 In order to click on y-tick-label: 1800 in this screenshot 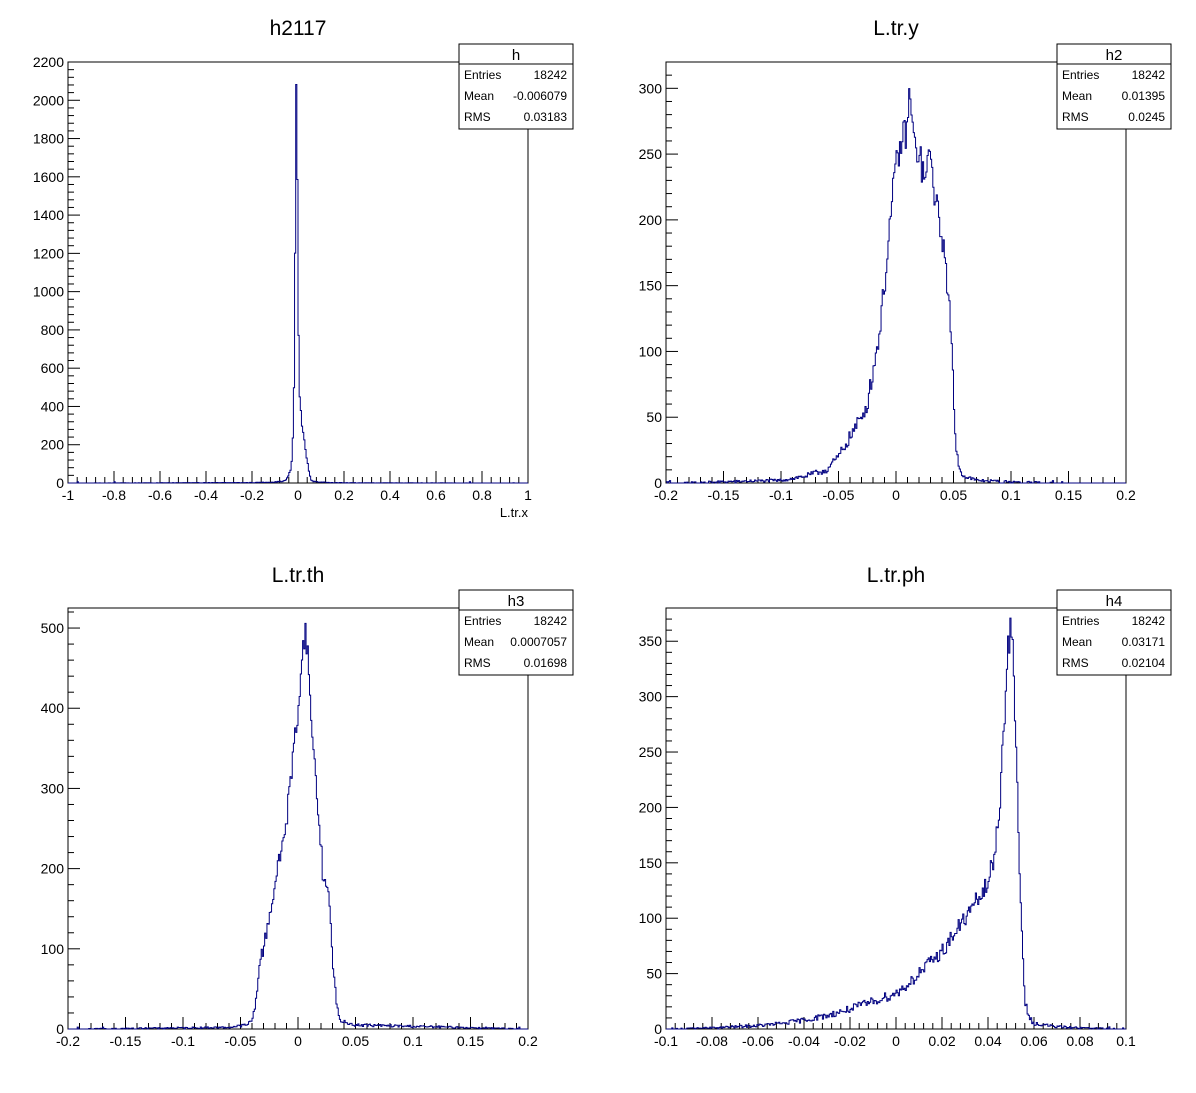, I will do `click(48, 139)`.